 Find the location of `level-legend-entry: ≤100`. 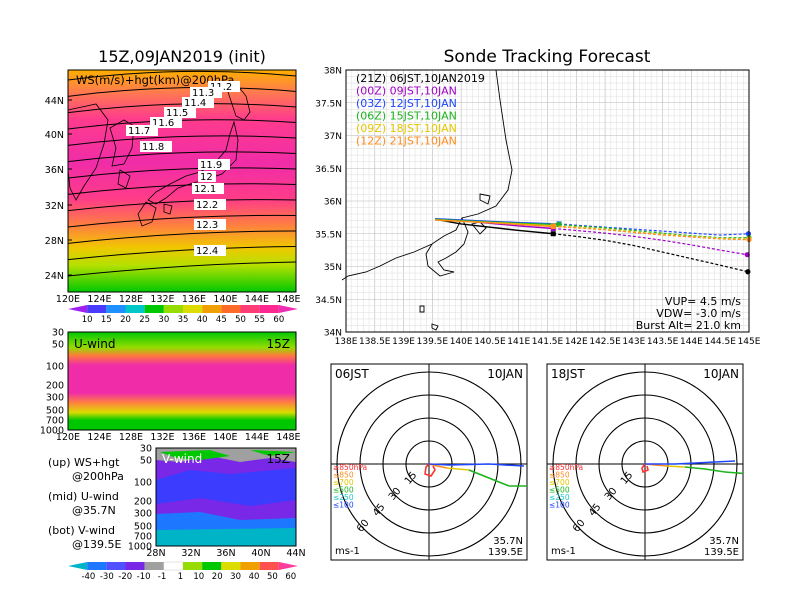

level-legend-entry: ≤100 is located at coordinates (343, 505).